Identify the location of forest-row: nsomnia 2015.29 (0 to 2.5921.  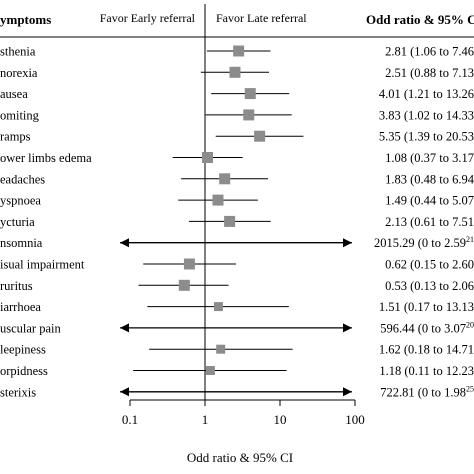
(237, 242).